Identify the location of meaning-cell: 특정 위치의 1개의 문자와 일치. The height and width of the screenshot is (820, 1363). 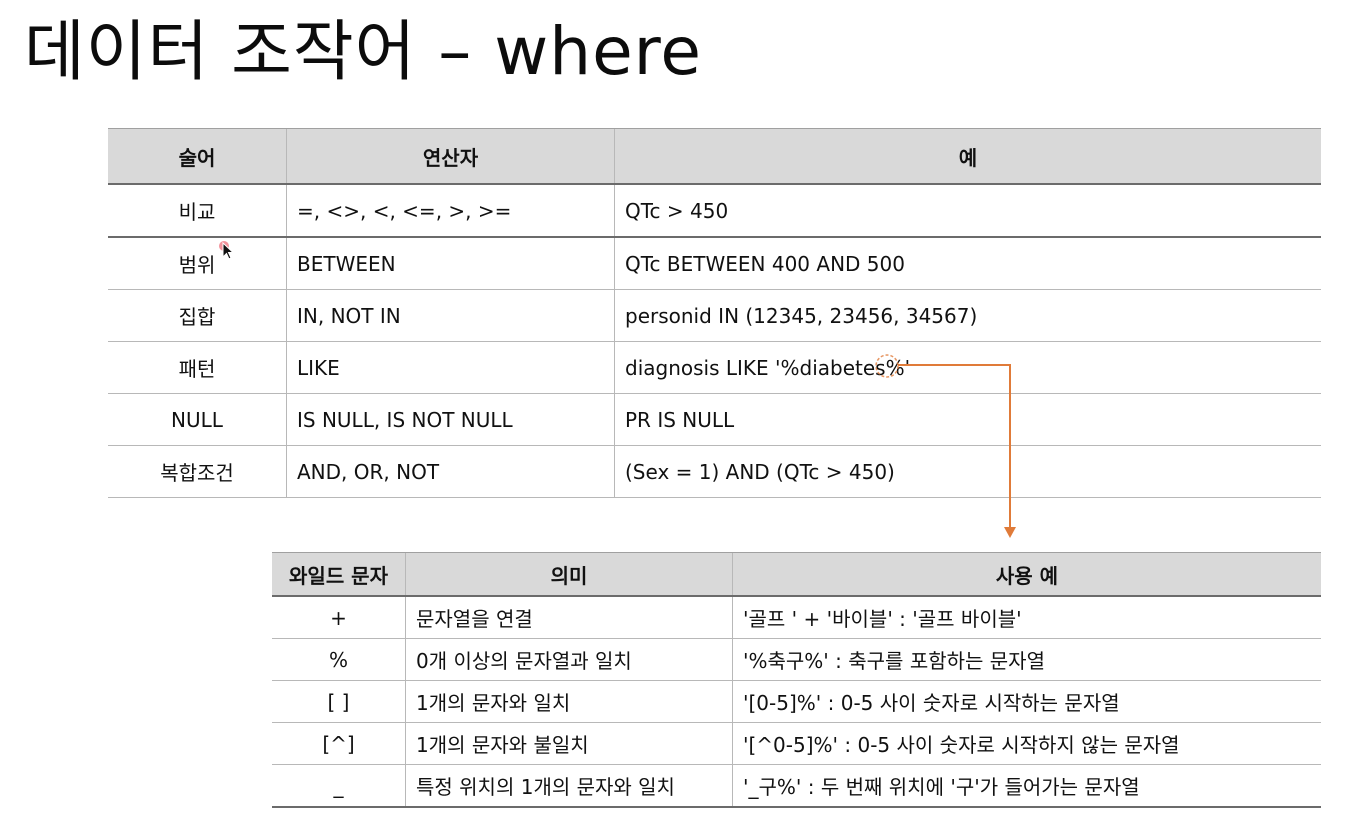
(569, 786).